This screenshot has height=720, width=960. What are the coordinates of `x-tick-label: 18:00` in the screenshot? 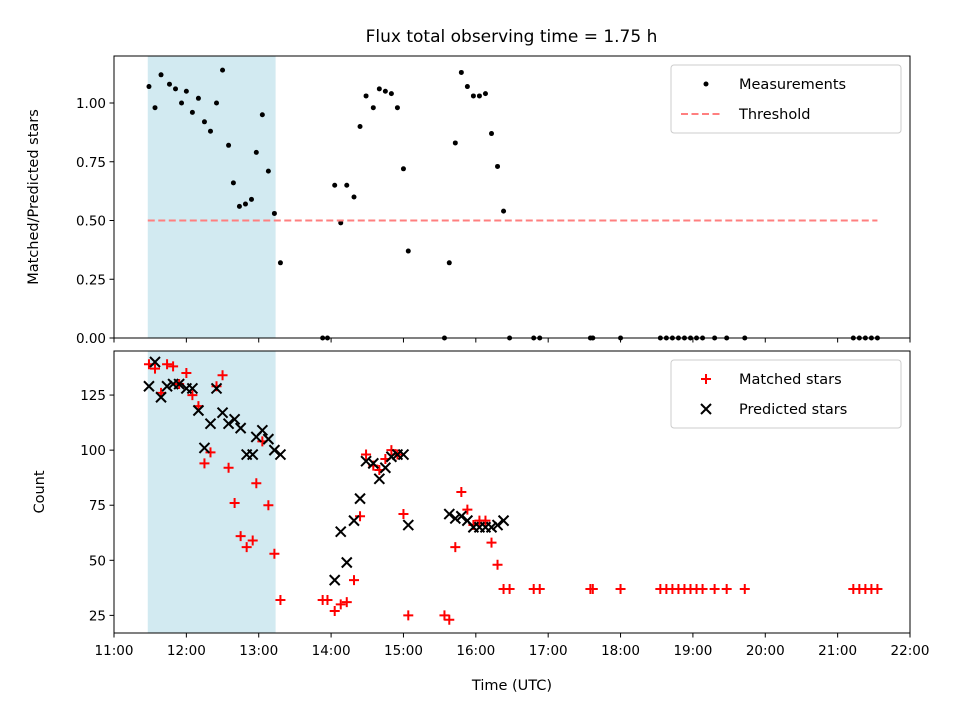 It's located at (620, 651).